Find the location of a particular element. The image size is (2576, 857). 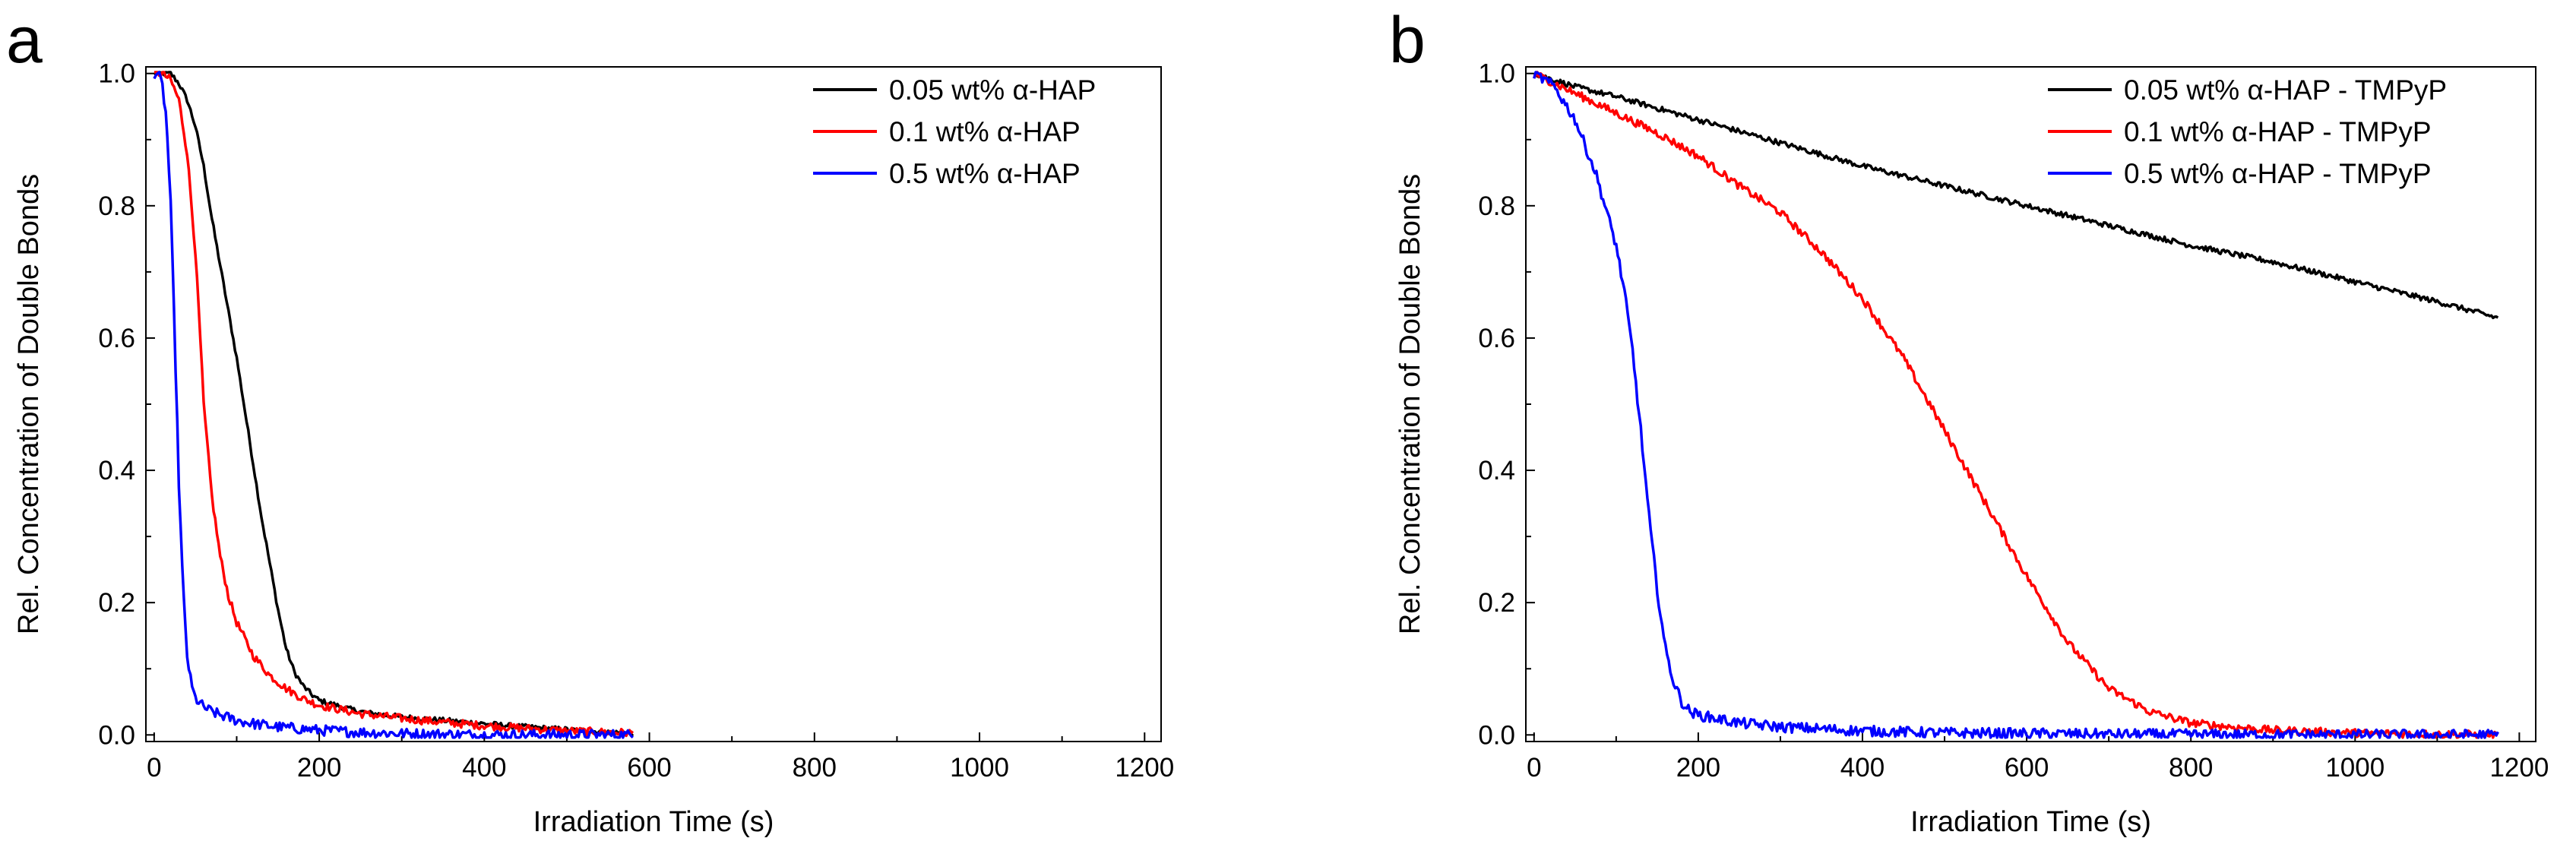

legend-label: 0.5 wt% α-HAP is located at coordinates (985, 173).